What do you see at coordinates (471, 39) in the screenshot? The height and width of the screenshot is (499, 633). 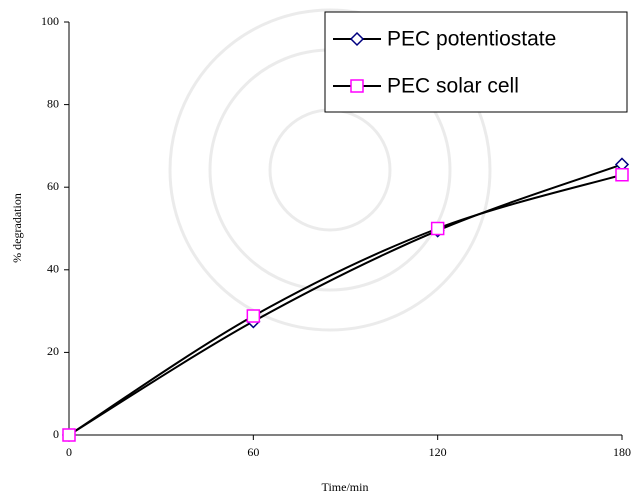 I see `legend-label: PEC potentiostate` at bounding box center [471, 39].